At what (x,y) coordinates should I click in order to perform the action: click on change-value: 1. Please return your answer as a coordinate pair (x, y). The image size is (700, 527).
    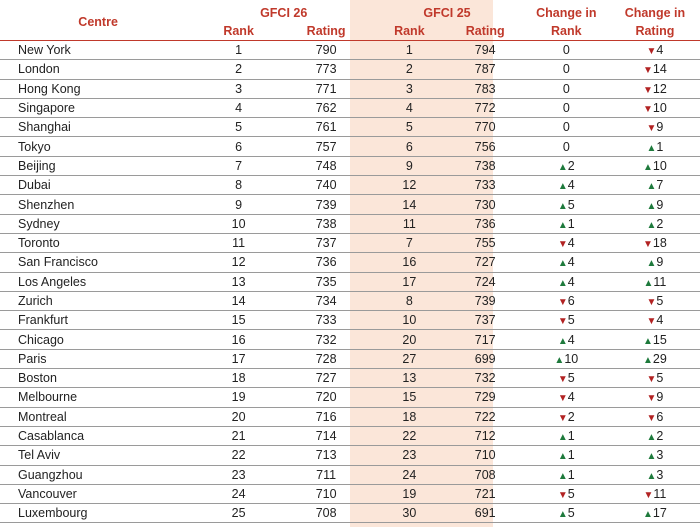
    Looking at the image, I should click on (660, 146).